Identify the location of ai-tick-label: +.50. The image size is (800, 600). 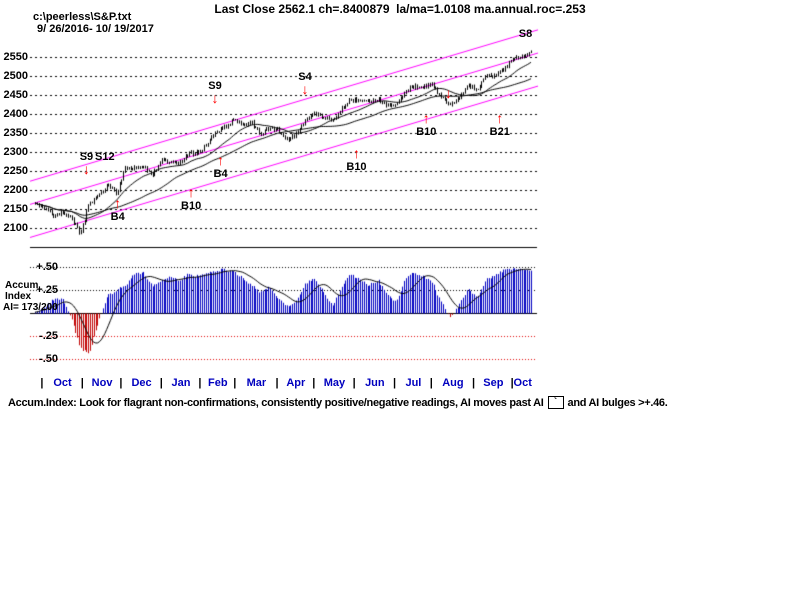
(47, 267).